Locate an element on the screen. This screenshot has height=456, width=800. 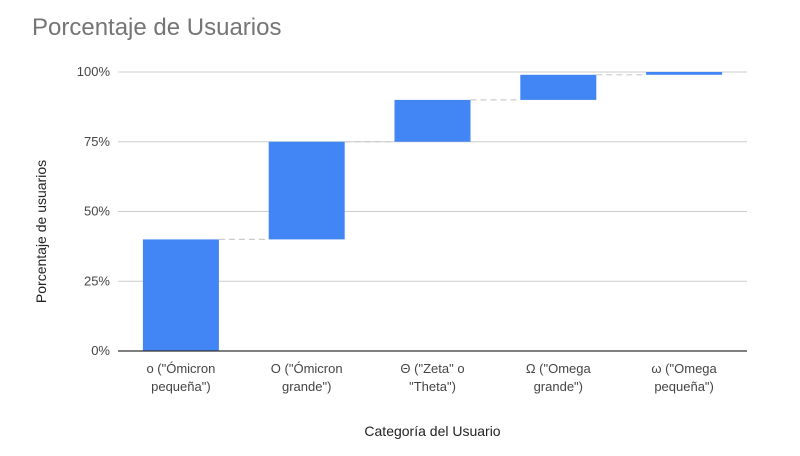
x-tick-label-line: Θ ("Zeta" o is located at coordinates (432, 368).